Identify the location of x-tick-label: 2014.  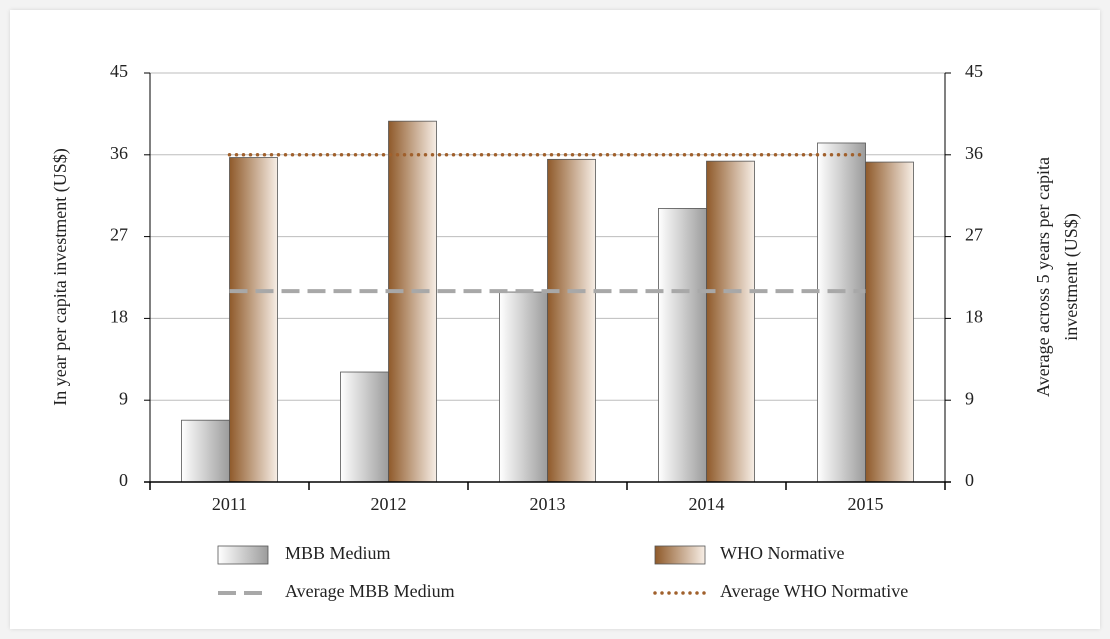
(707, 504).